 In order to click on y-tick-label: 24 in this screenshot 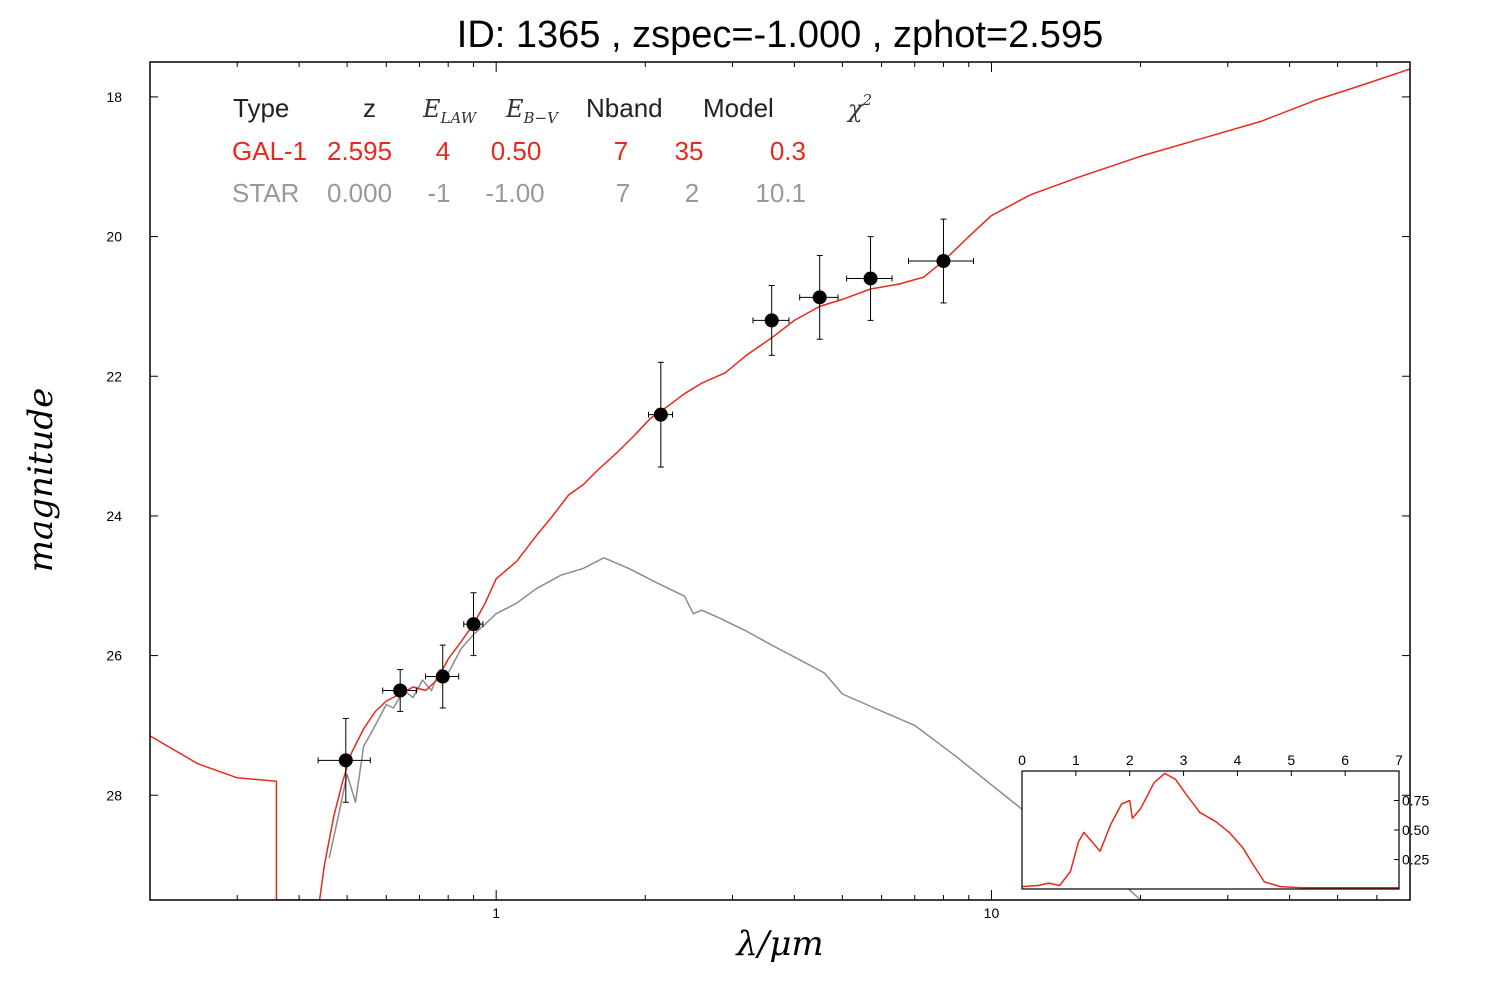, I will do `click(114, 516)`.